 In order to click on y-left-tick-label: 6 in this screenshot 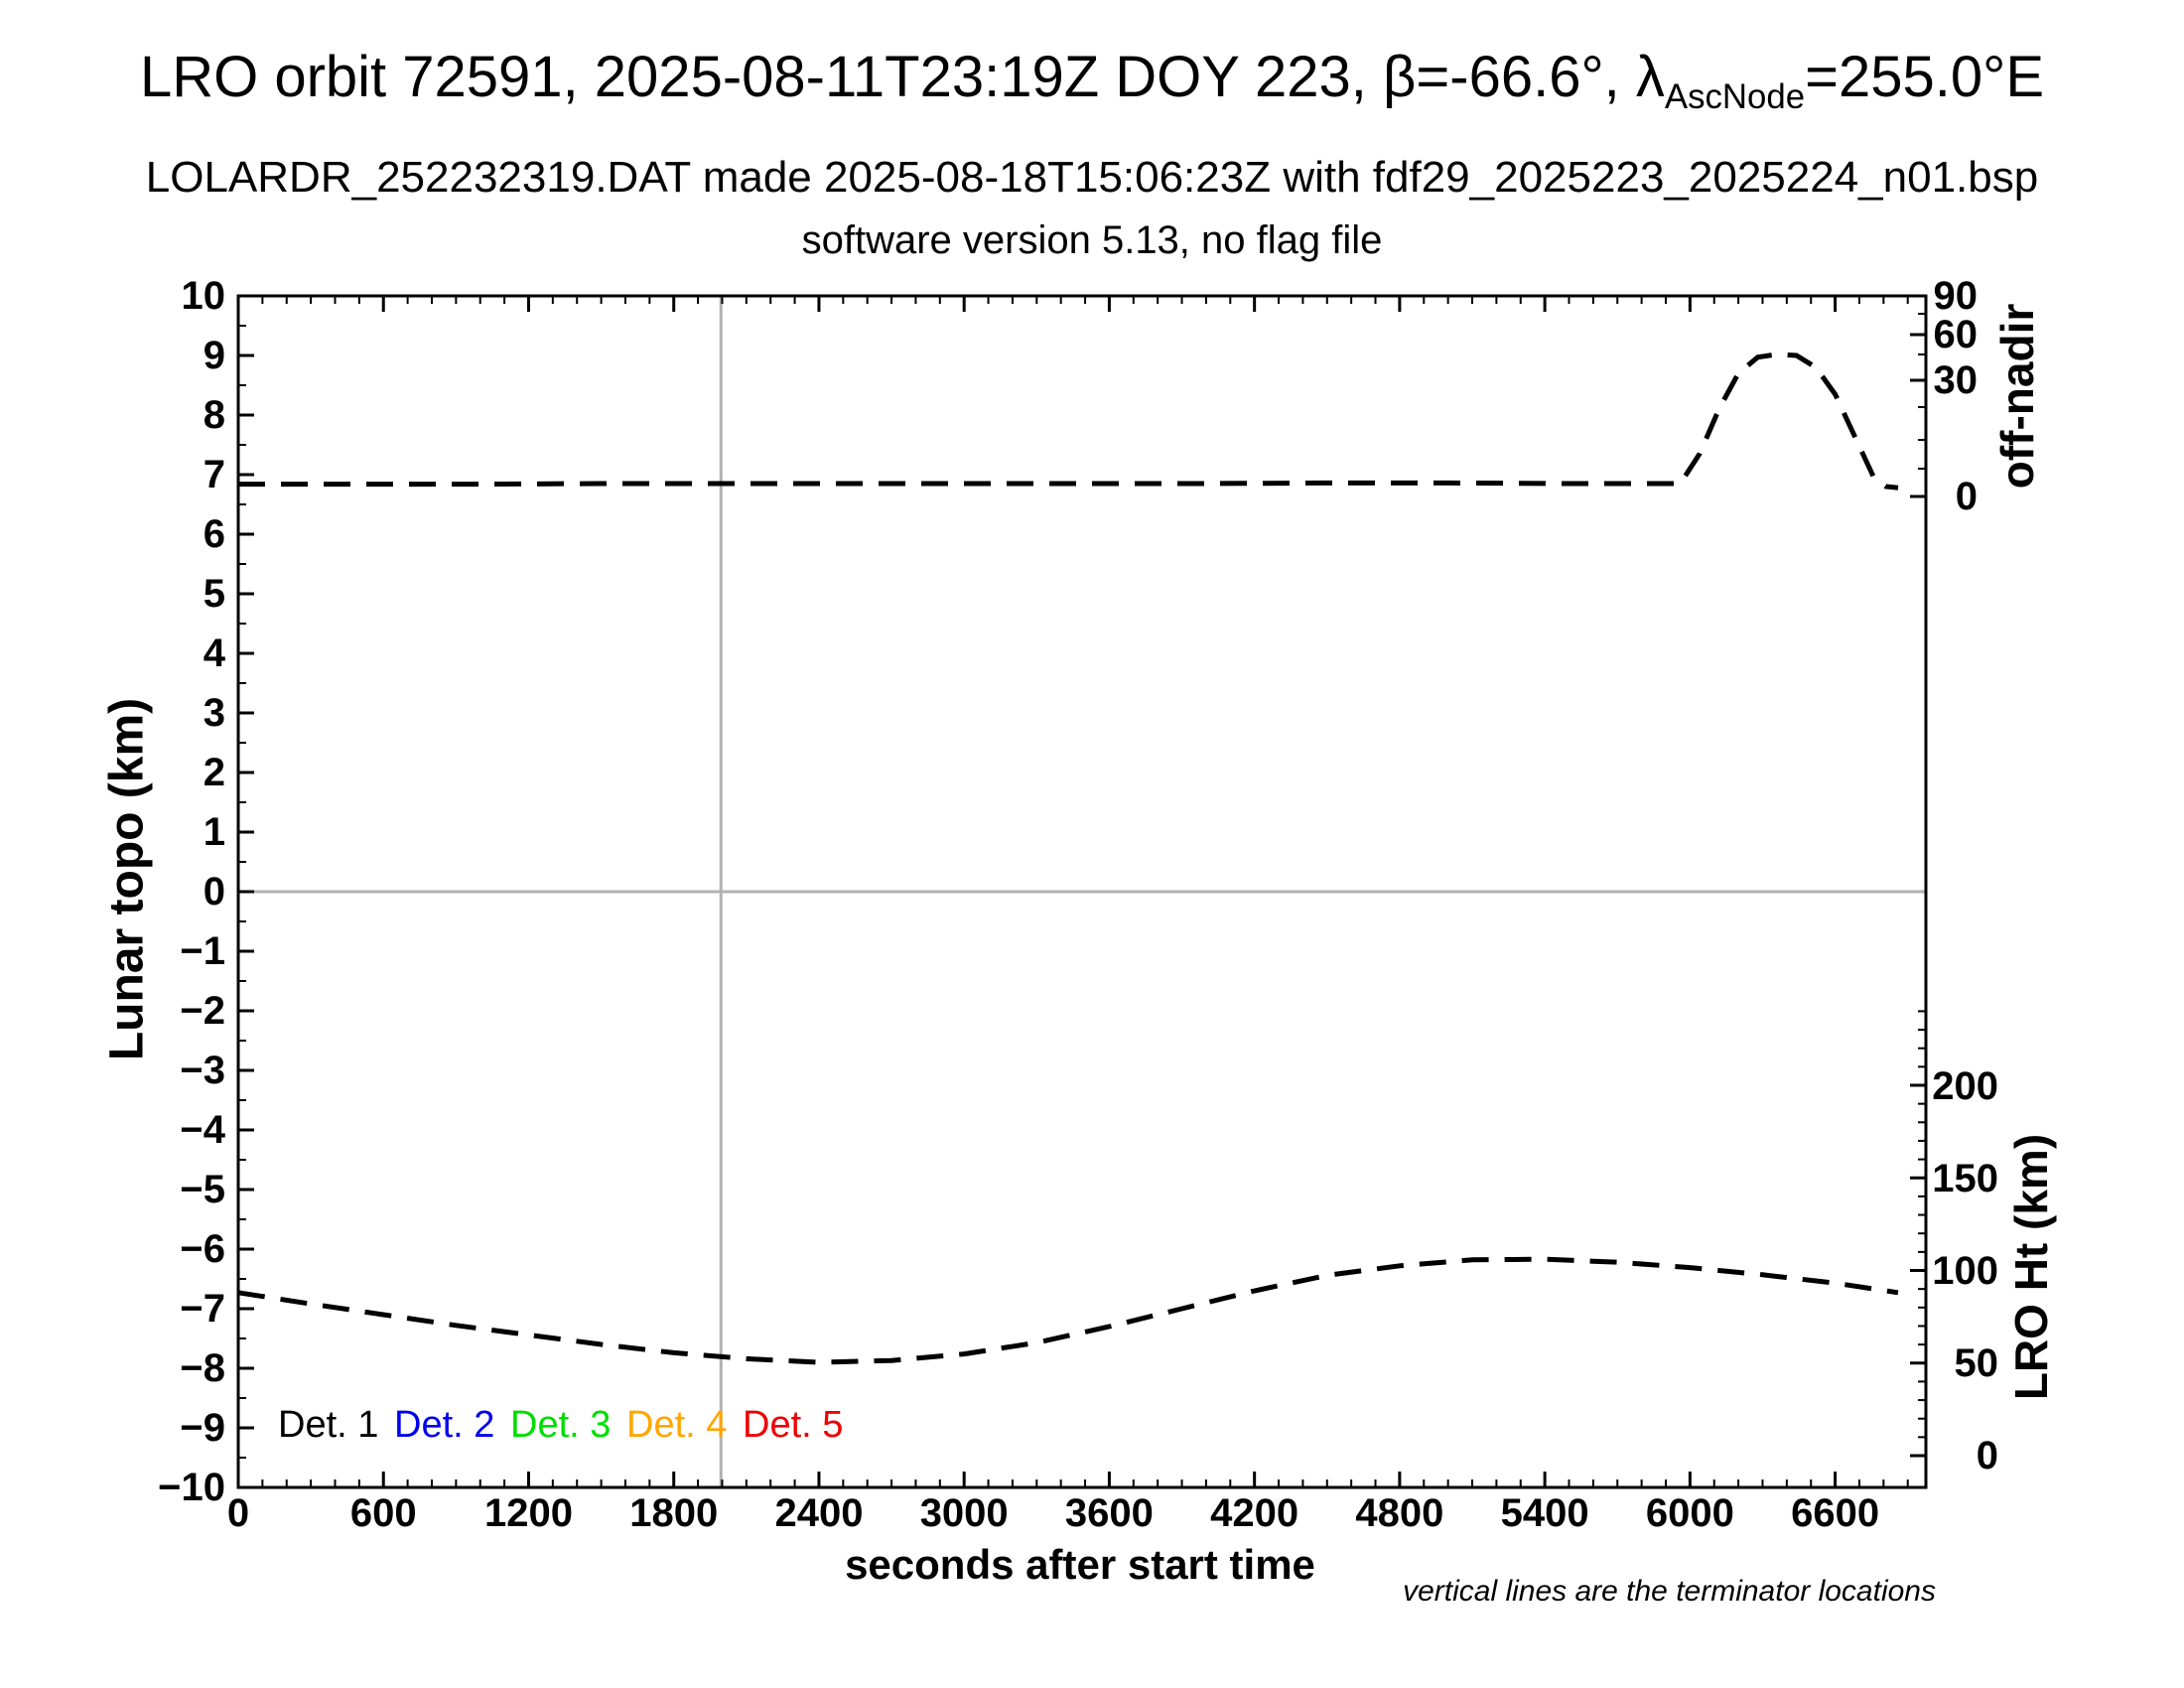, I will do `click(214, 534)`.